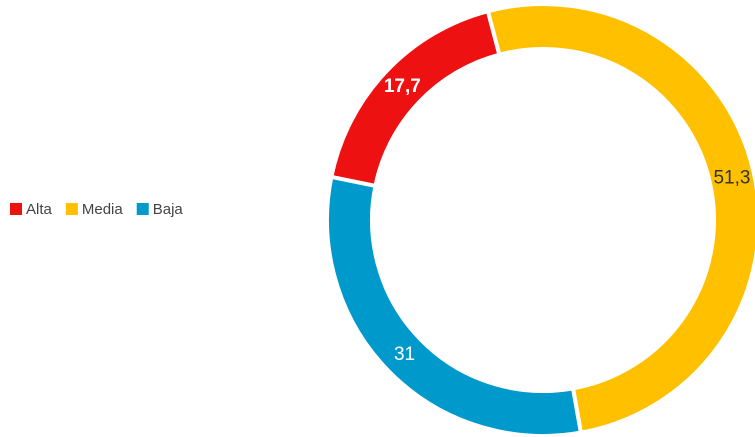 This screenshot has width=755, height=437. Describe the element at coordinates (103, 209) in the screenshot. I see `legend-label: Media` at that location.